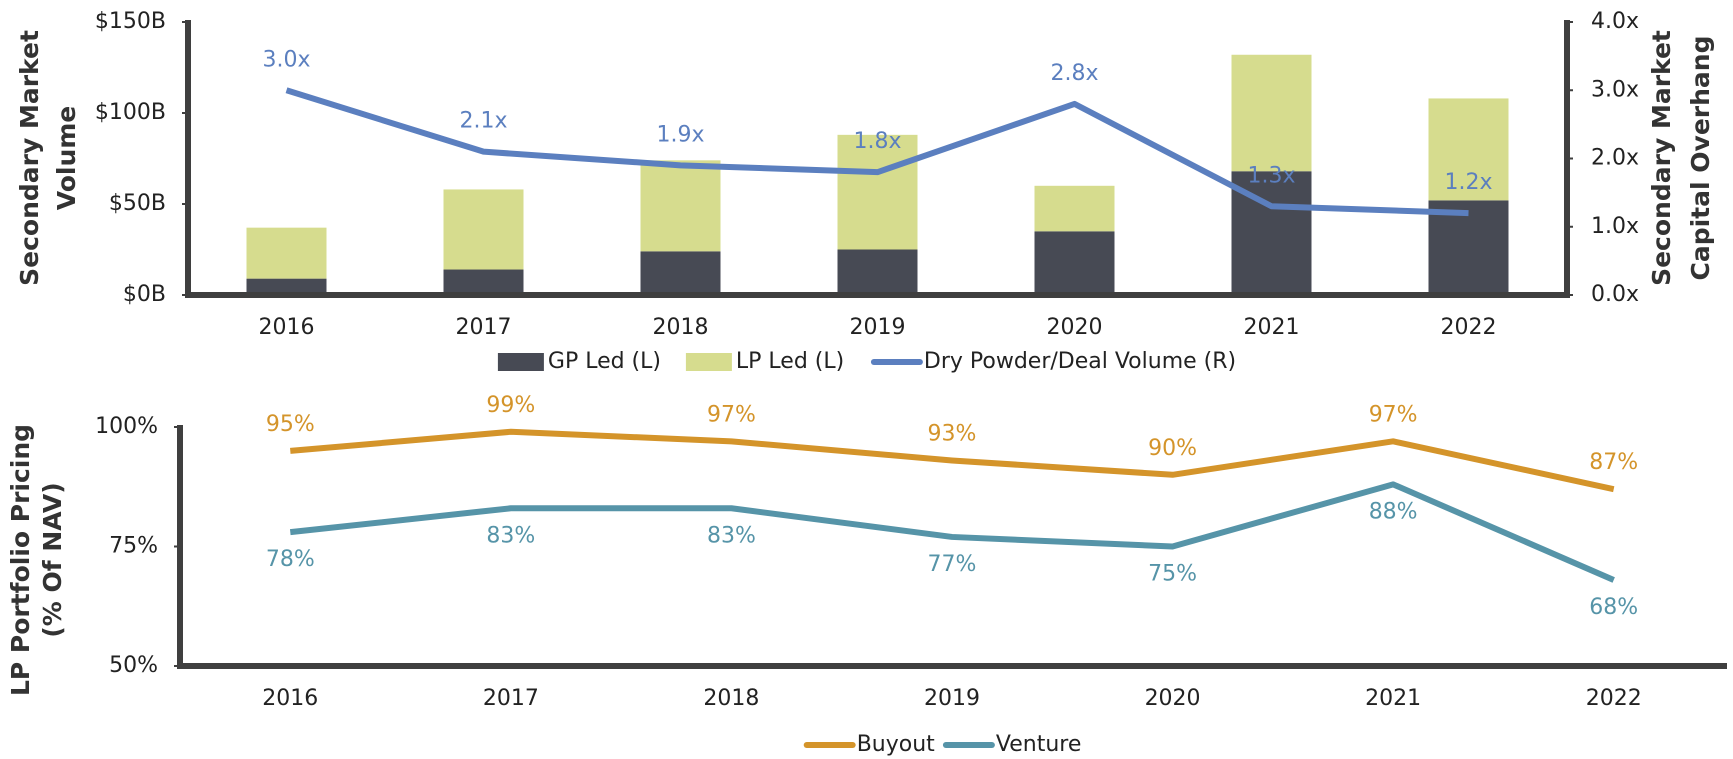 This screenshot has height=759, width=1733. I want to click on data-label: 77%, so click(952, 564).